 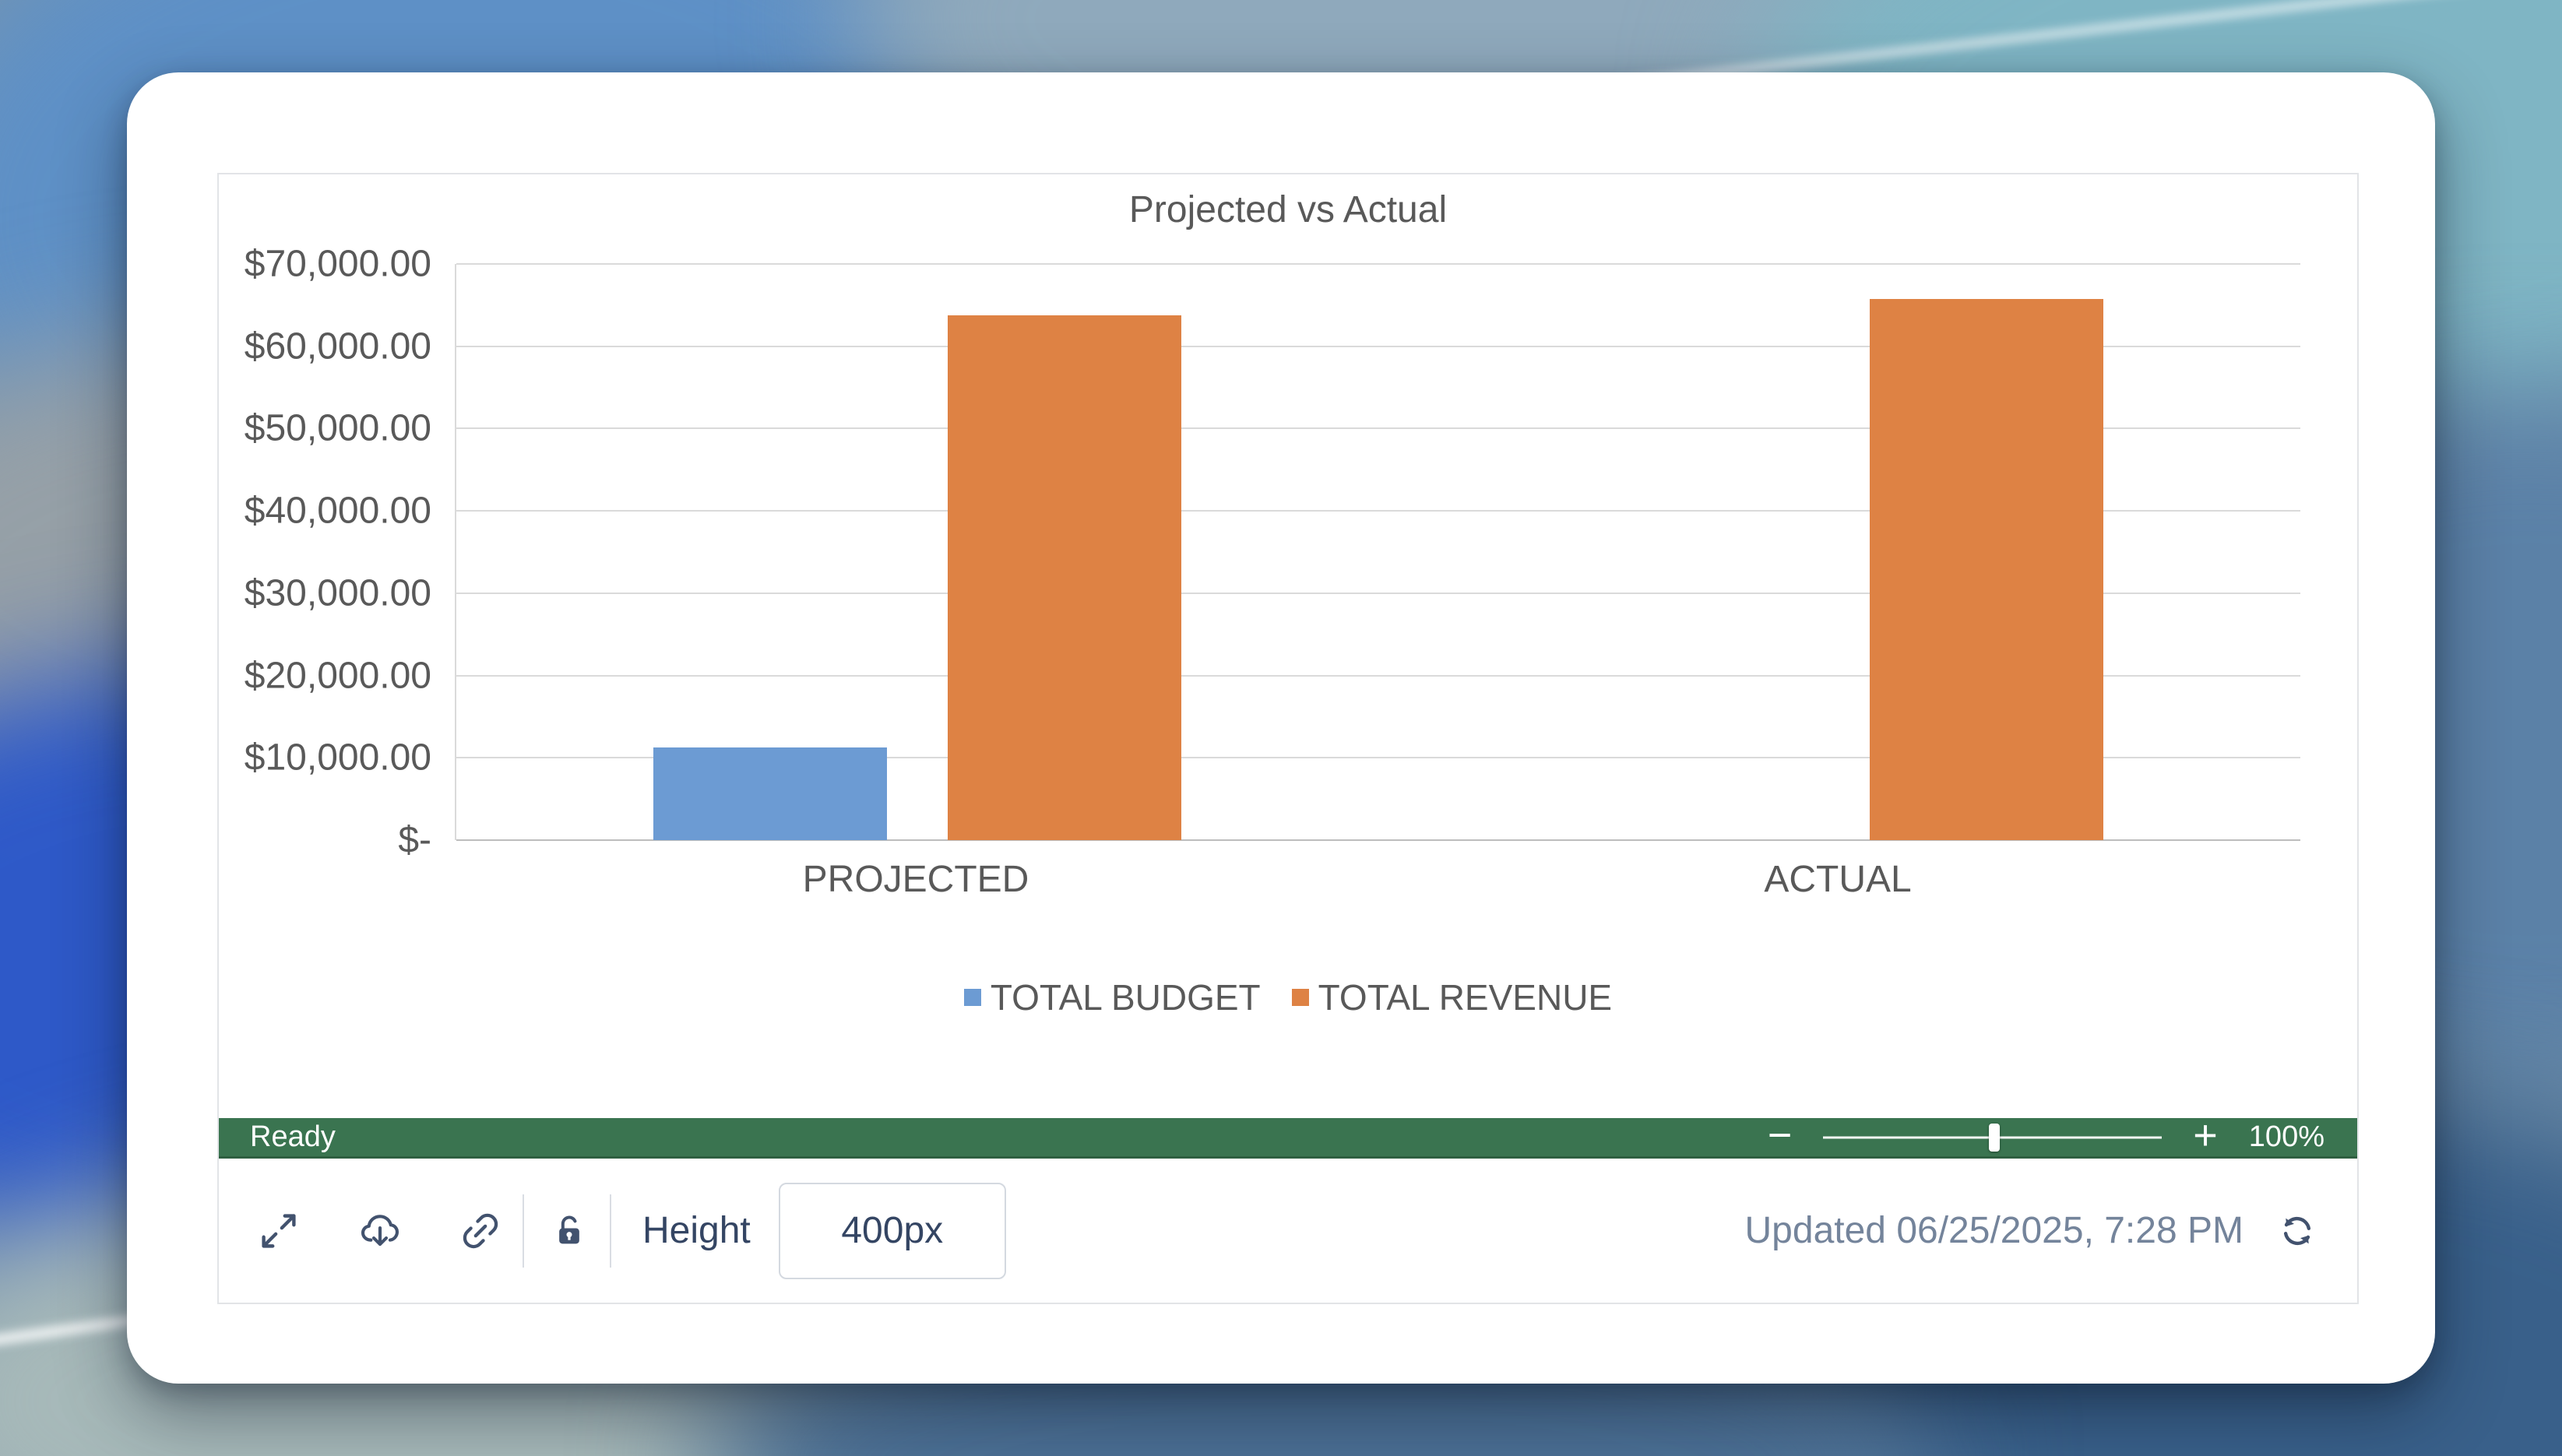 I want to click on y-tick-label: $10,000.00, so click(x=337, y=758).